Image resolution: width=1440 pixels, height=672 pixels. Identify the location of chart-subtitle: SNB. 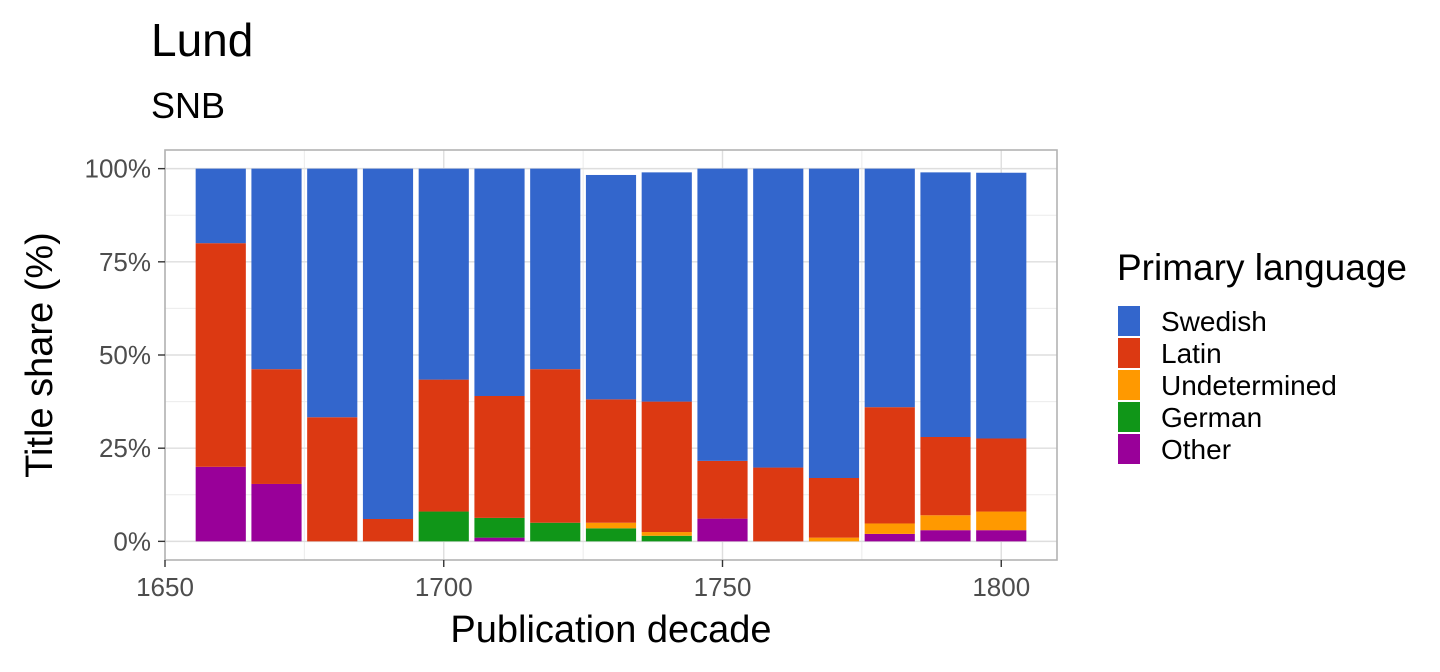
(188, 105).